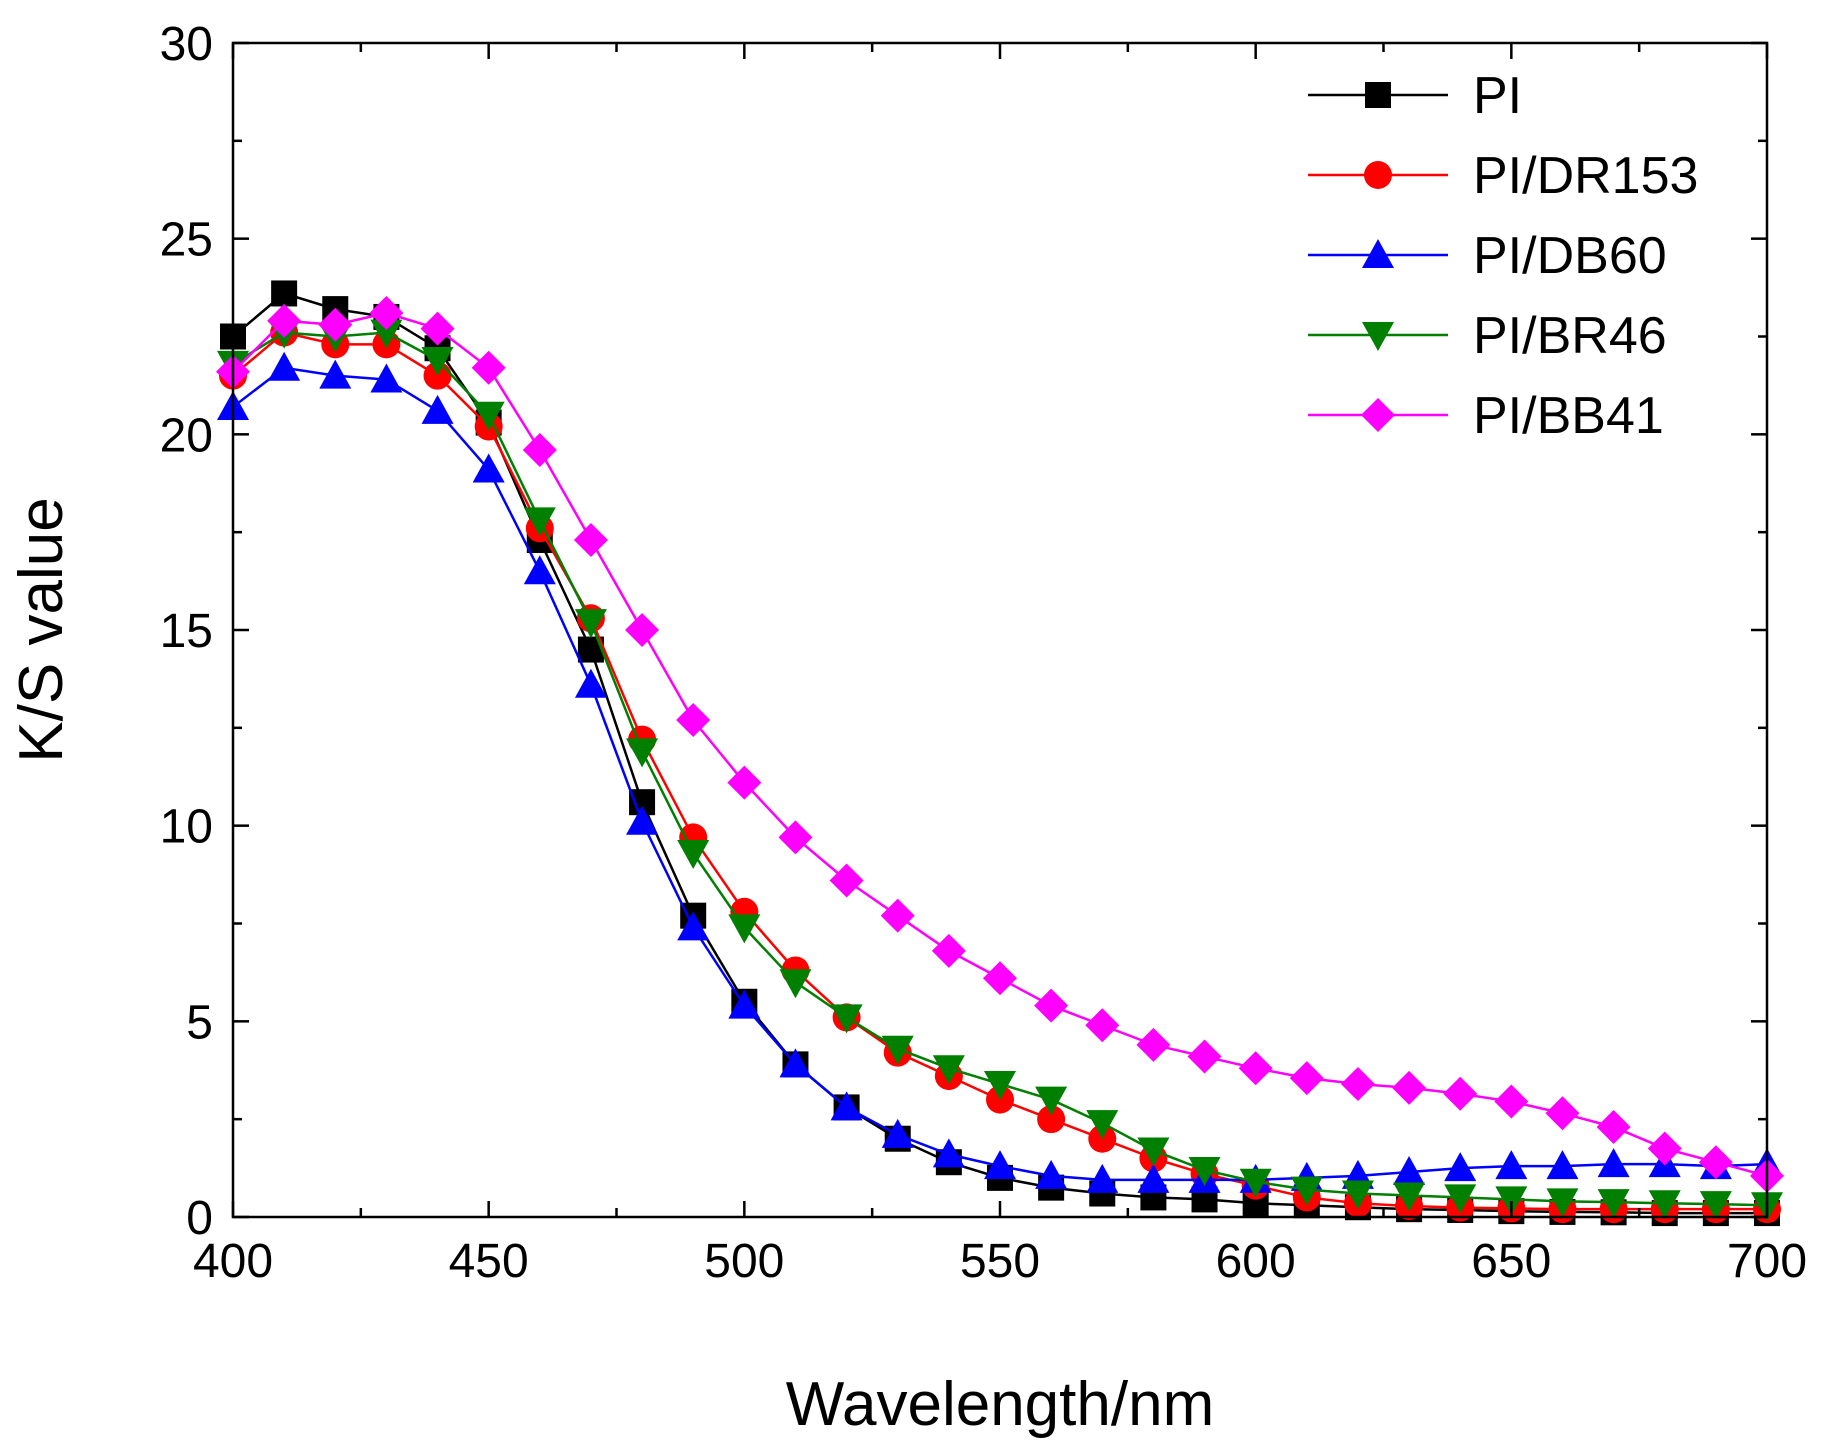 The height and width of the screenshot is (1455, 1830). I want to click on legend-item: PI/DR153, so click(1503, 176).